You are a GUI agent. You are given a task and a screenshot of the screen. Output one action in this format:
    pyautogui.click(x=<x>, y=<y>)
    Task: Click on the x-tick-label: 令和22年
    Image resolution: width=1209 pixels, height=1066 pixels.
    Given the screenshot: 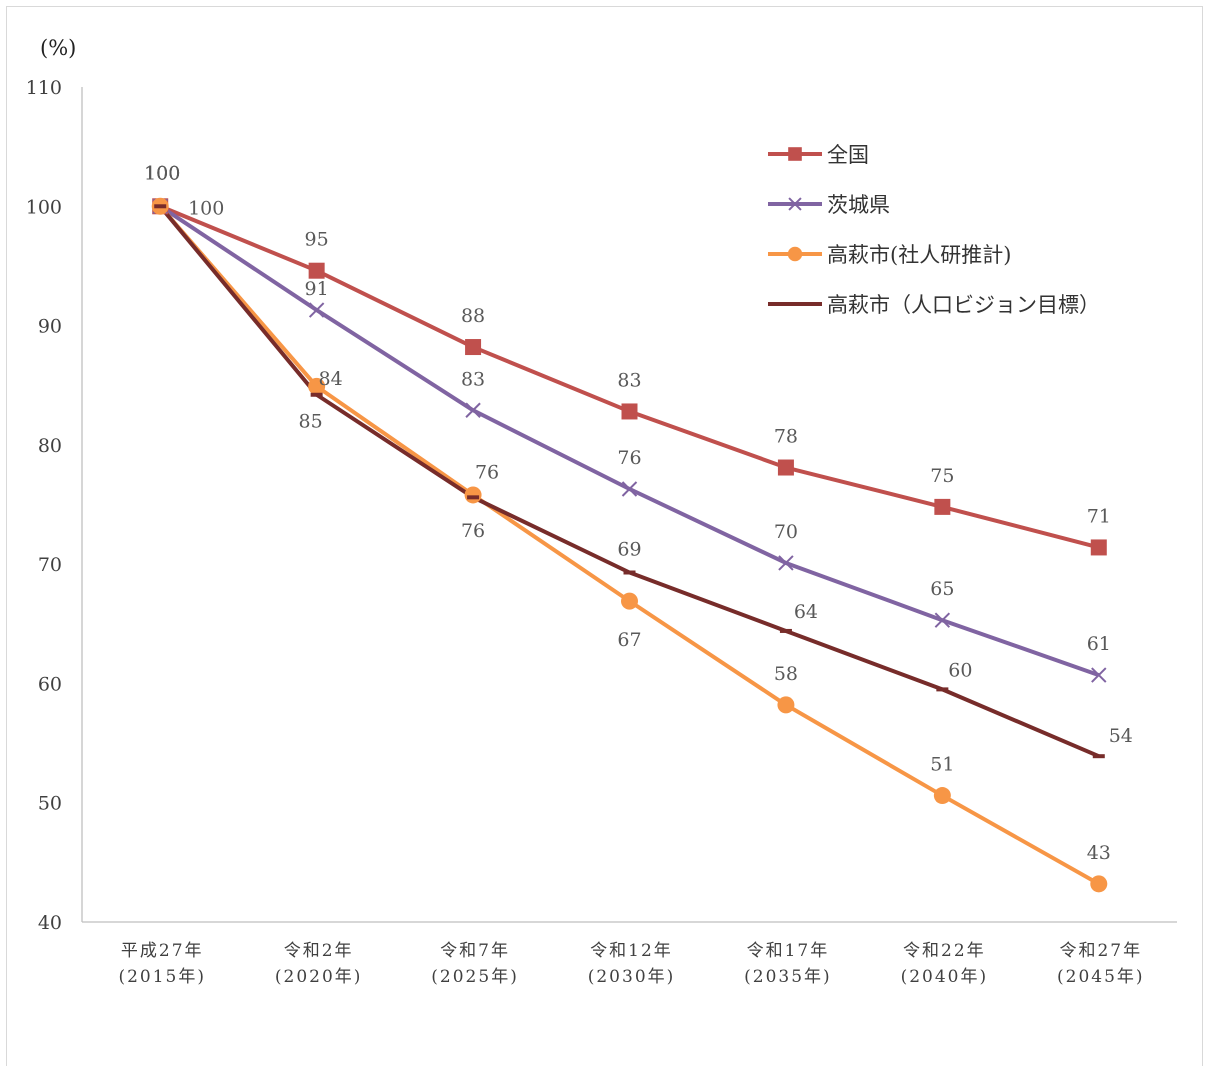 What is the action you would take?
    pyautogui.click(x=944, y=951)
    